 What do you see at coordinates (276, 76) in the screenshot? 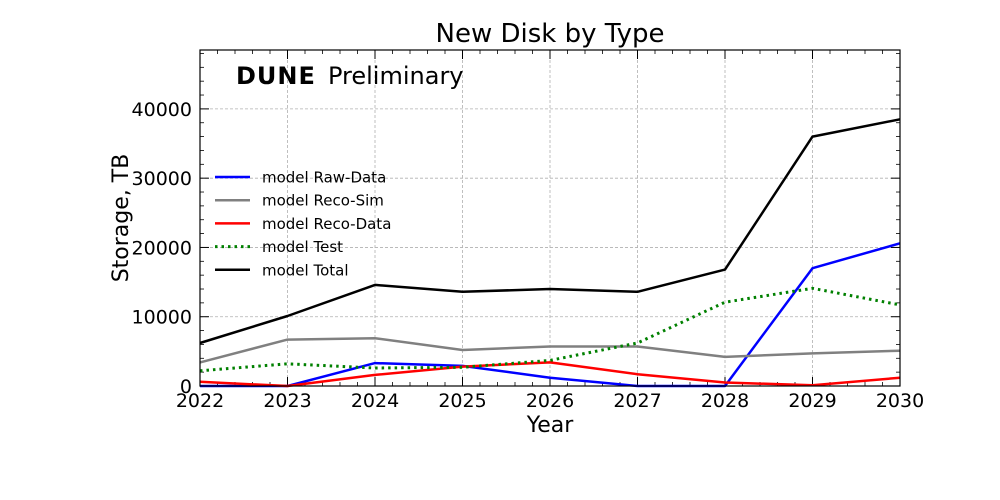
I see `watermark-dune: DUNE` at bounding box center [276, 76].